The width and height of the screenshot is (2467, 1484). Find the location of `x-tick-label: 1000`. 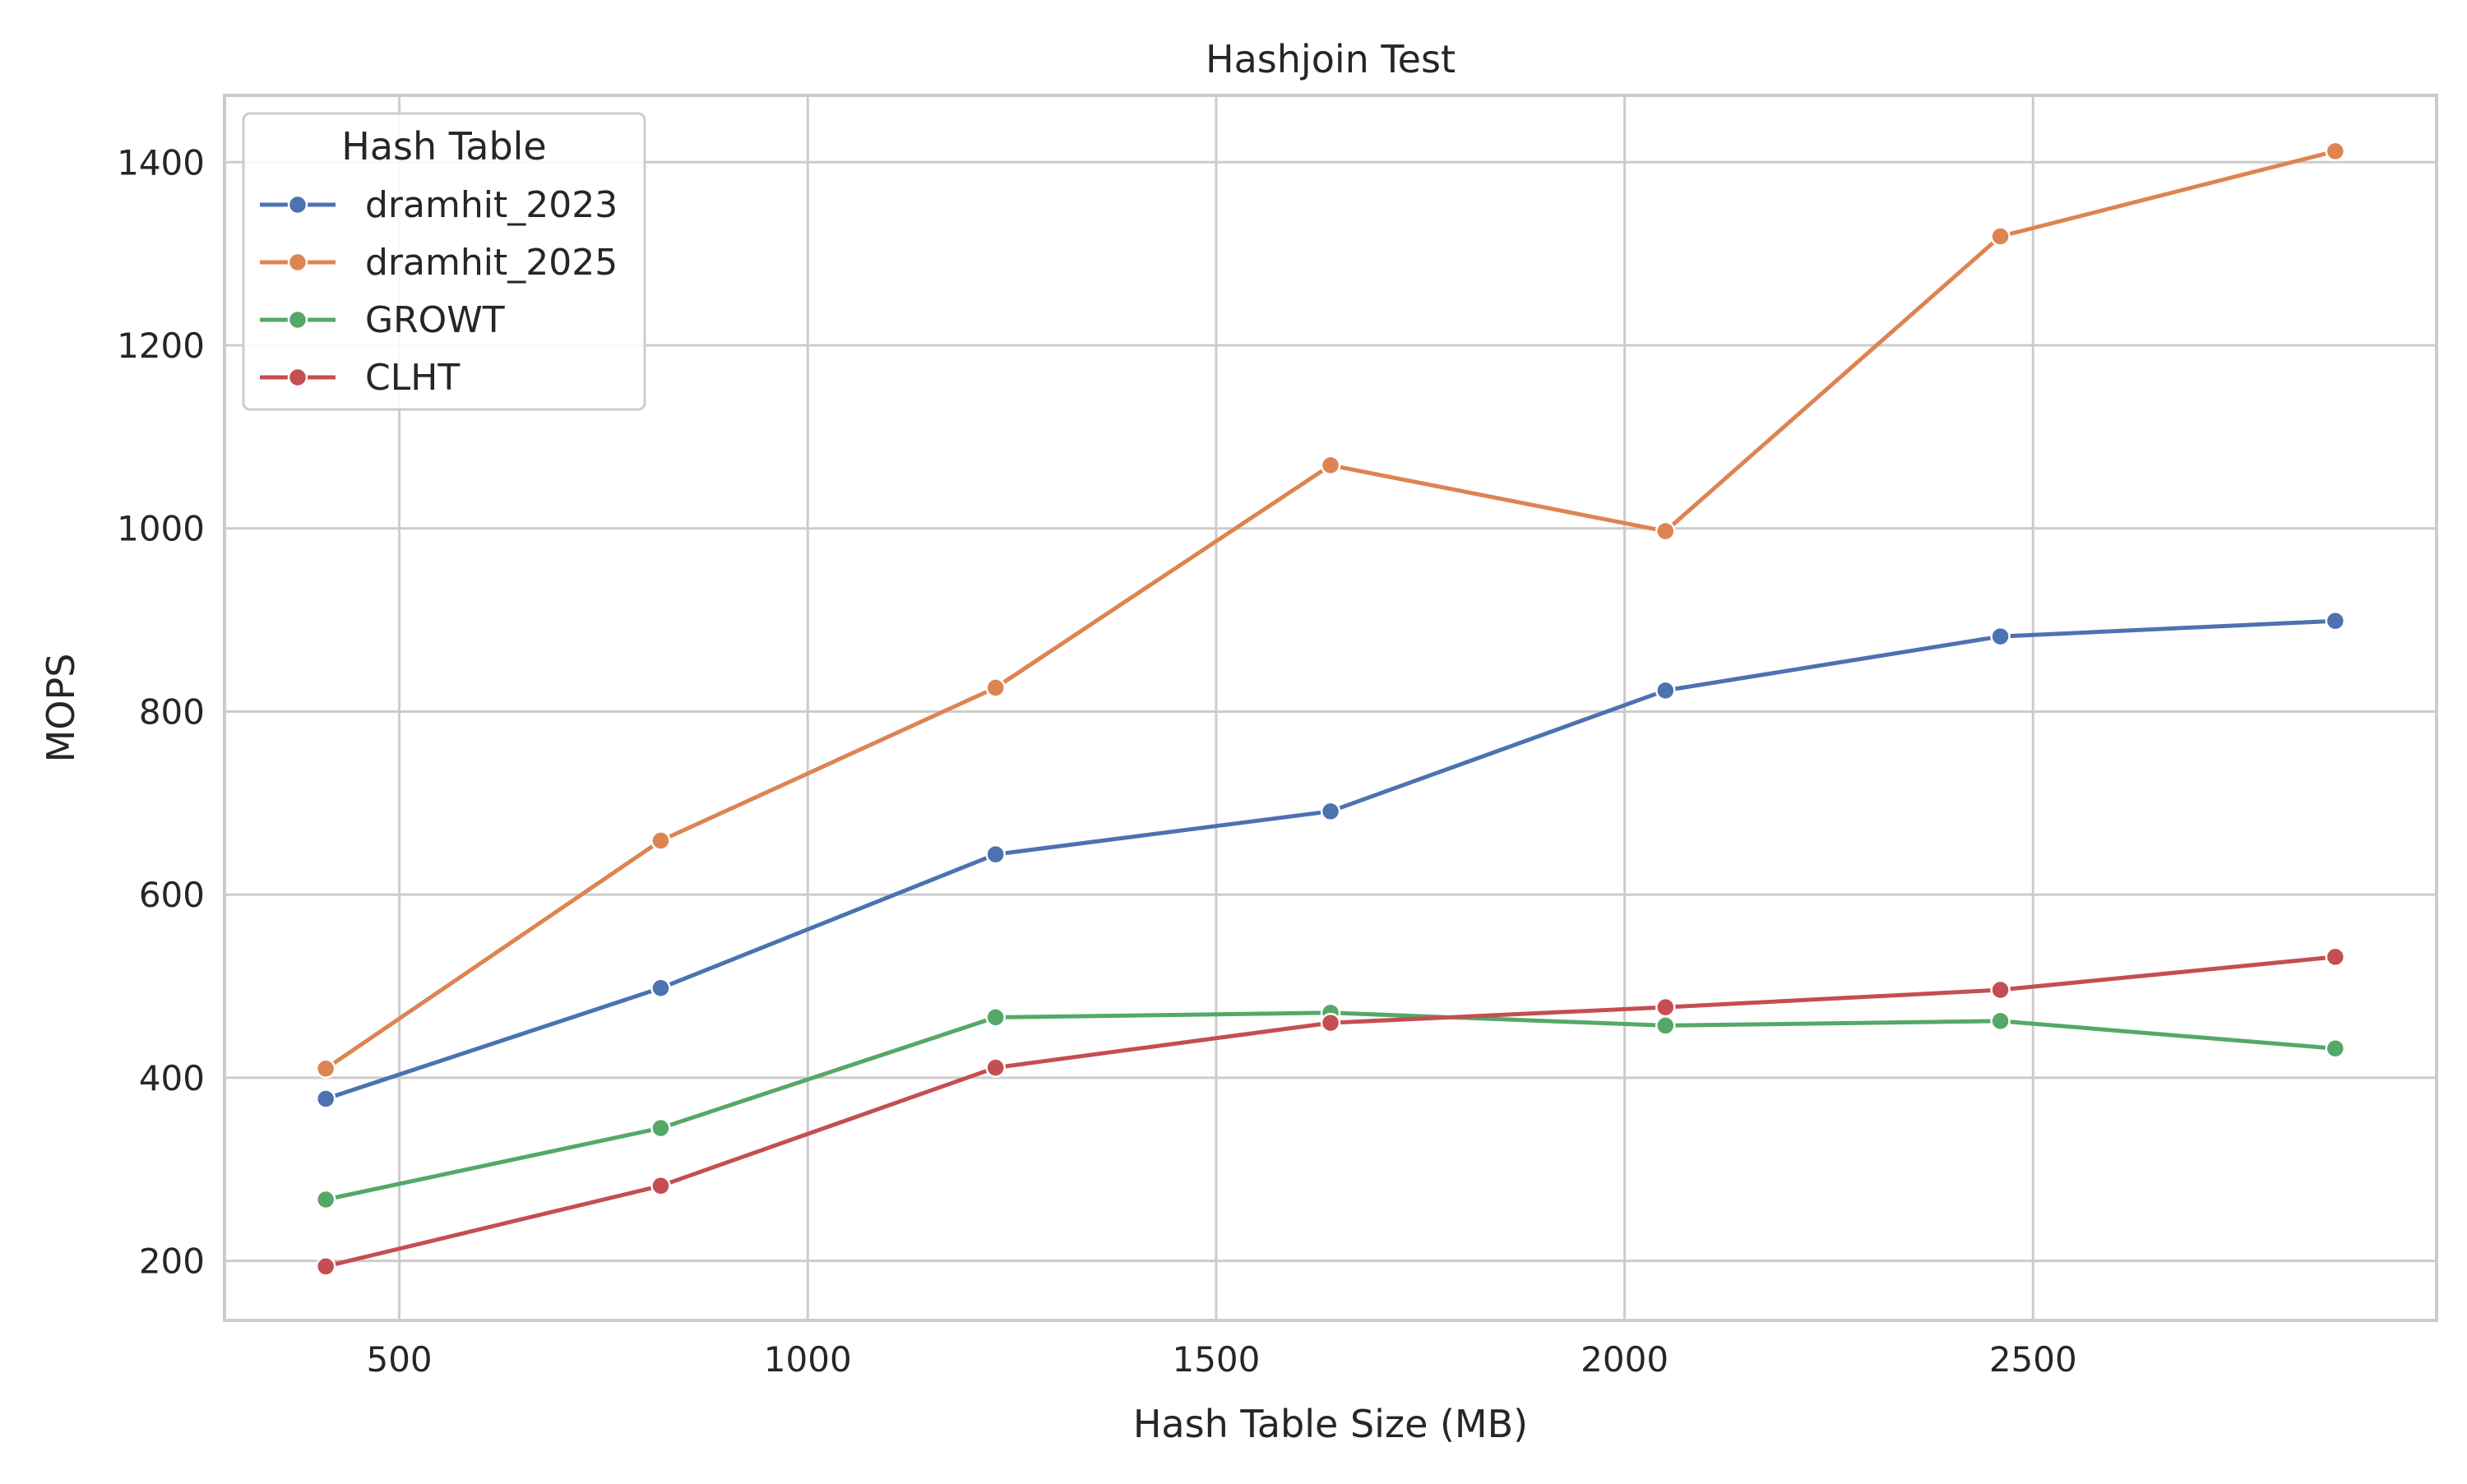

x-tick-label: 1000 is located at coordinates (808, 1360).